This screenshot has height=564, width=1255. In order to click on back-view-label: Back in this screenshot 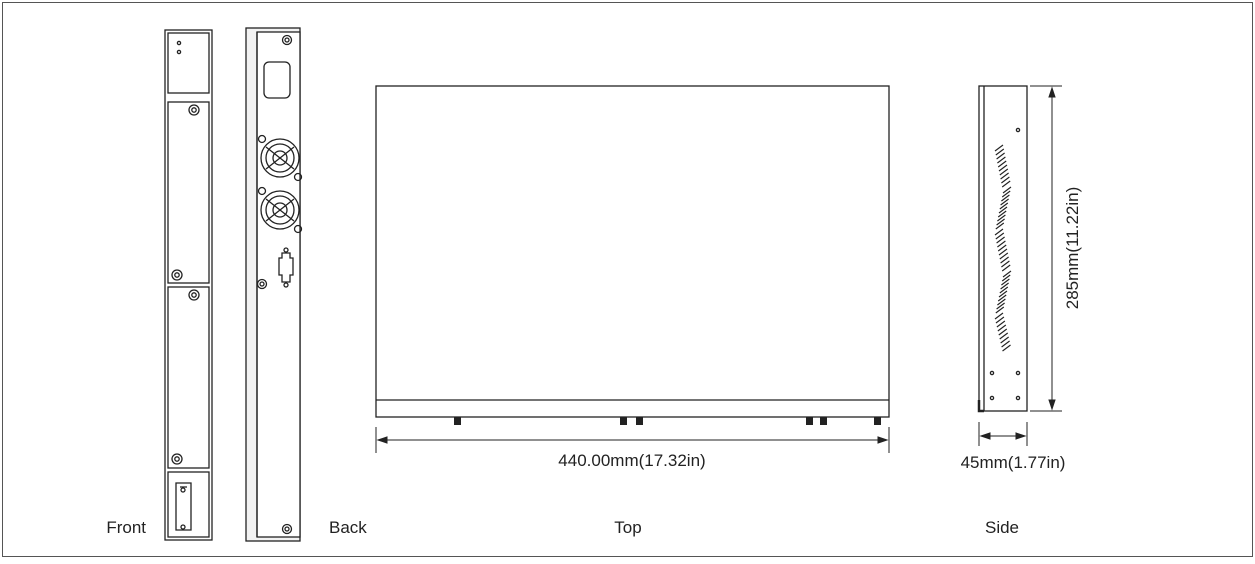, I will do `click(348, 527)`.